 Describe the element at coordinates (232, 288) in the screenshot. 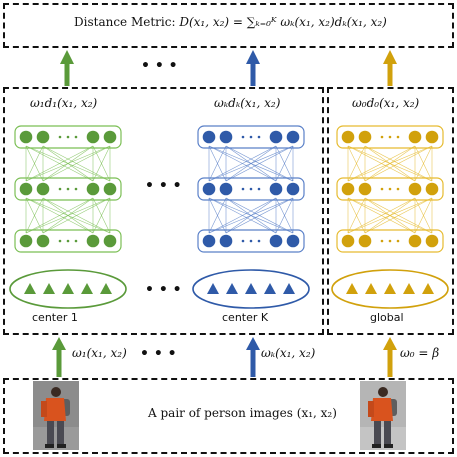

I see `triangle-center-k` at that location.